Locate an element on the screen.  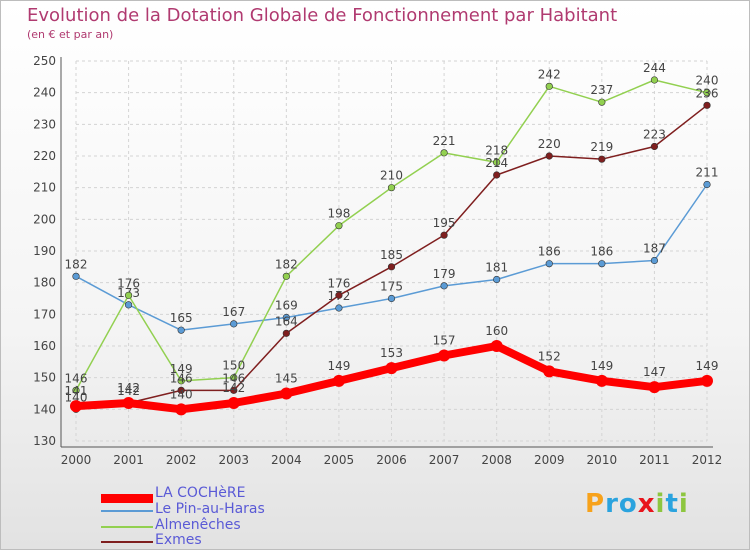
logo-letter: o is located at coordinates (628, 504).